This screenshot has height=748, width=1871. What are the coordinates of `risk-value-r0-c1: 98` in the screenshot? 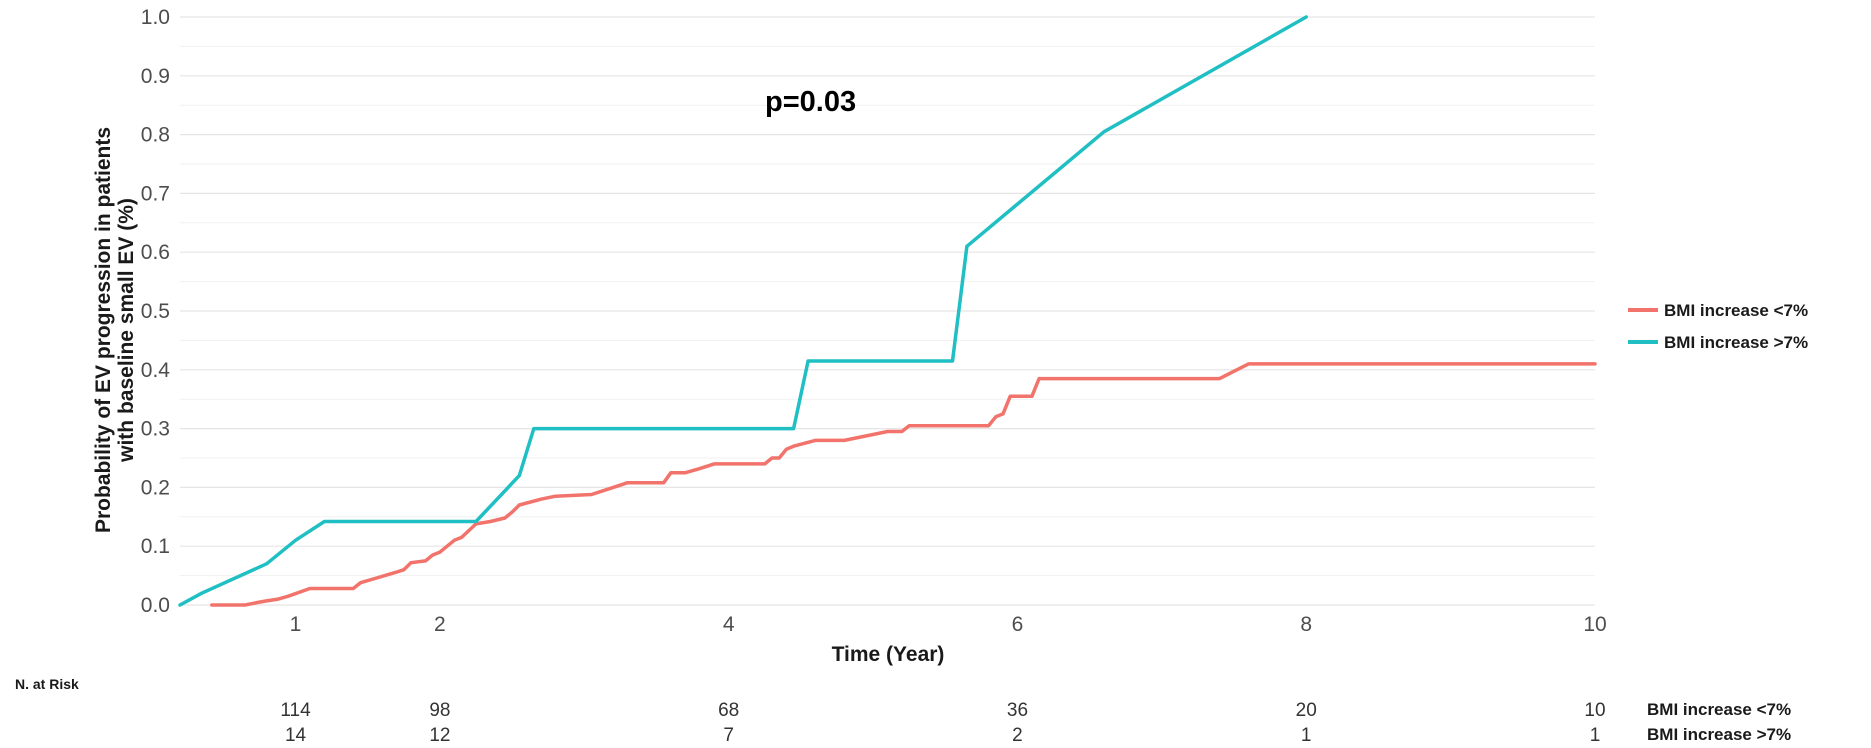 It's located at (439, 710).